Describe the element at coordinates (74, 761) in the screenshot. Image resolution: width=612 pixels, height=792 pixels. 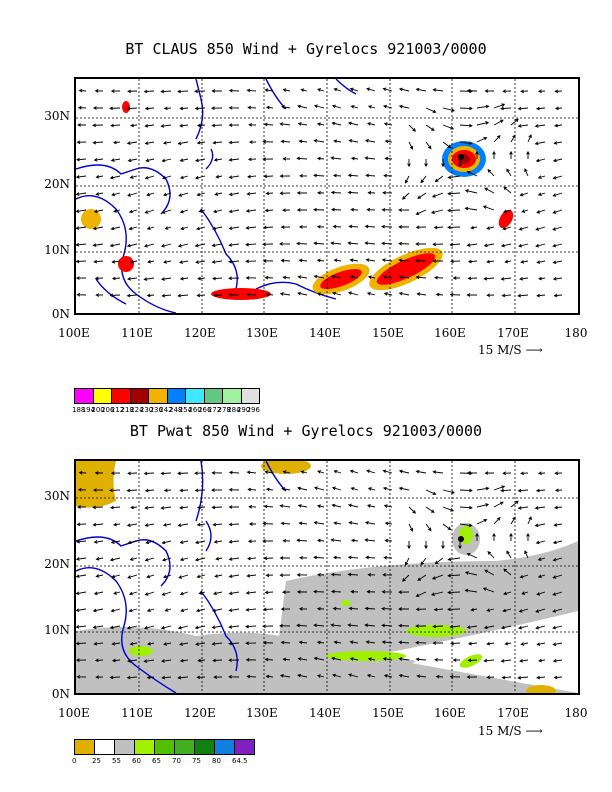
I see `legend-tick-label: 0` at that location.